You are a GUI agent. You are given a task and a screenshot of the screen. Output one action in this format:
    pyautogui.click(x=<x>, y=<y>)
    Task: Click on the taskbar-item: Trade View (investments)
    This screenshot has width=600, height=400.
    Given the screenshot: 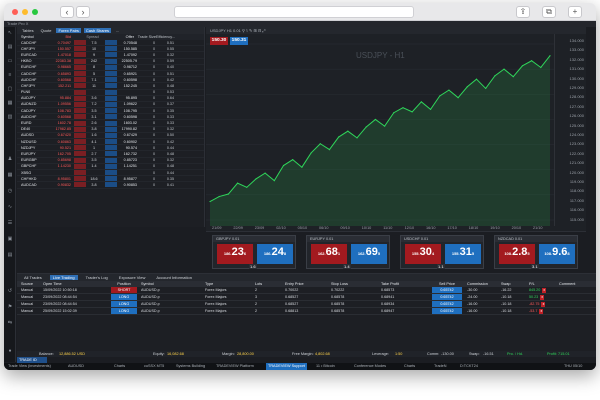 What is the action you would take?
    pyautogui.click(x=29, y=366)
    